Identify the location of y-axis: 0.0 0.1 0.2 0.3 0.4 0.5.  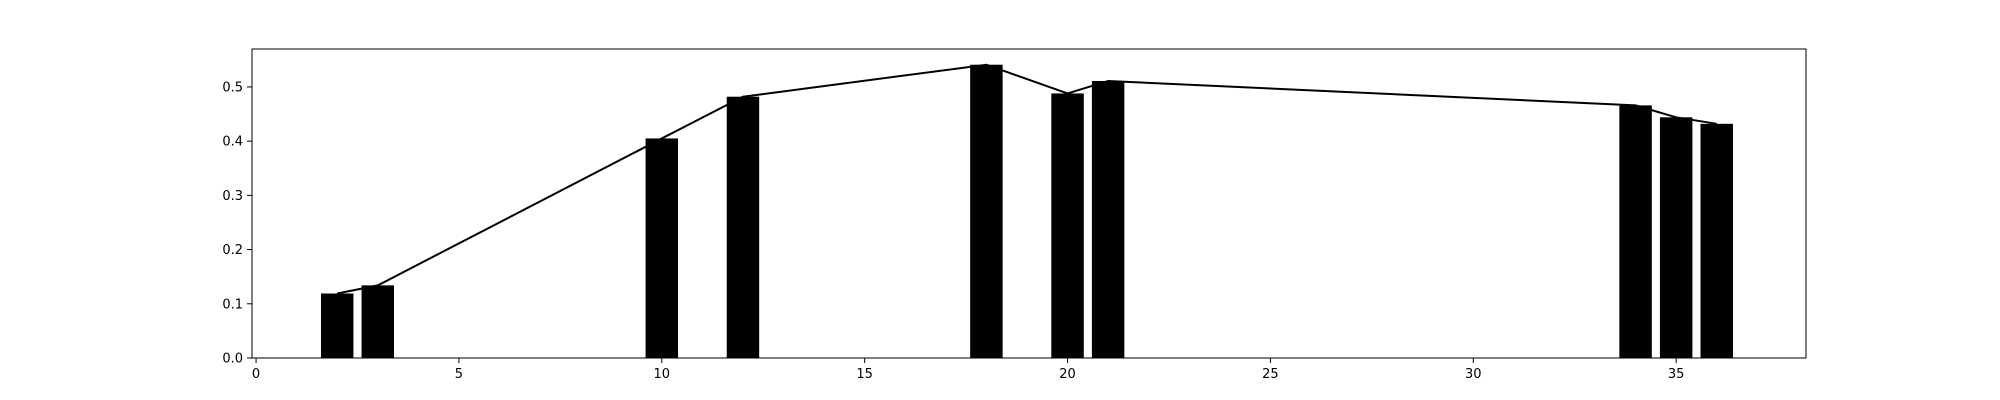
(237, 223).